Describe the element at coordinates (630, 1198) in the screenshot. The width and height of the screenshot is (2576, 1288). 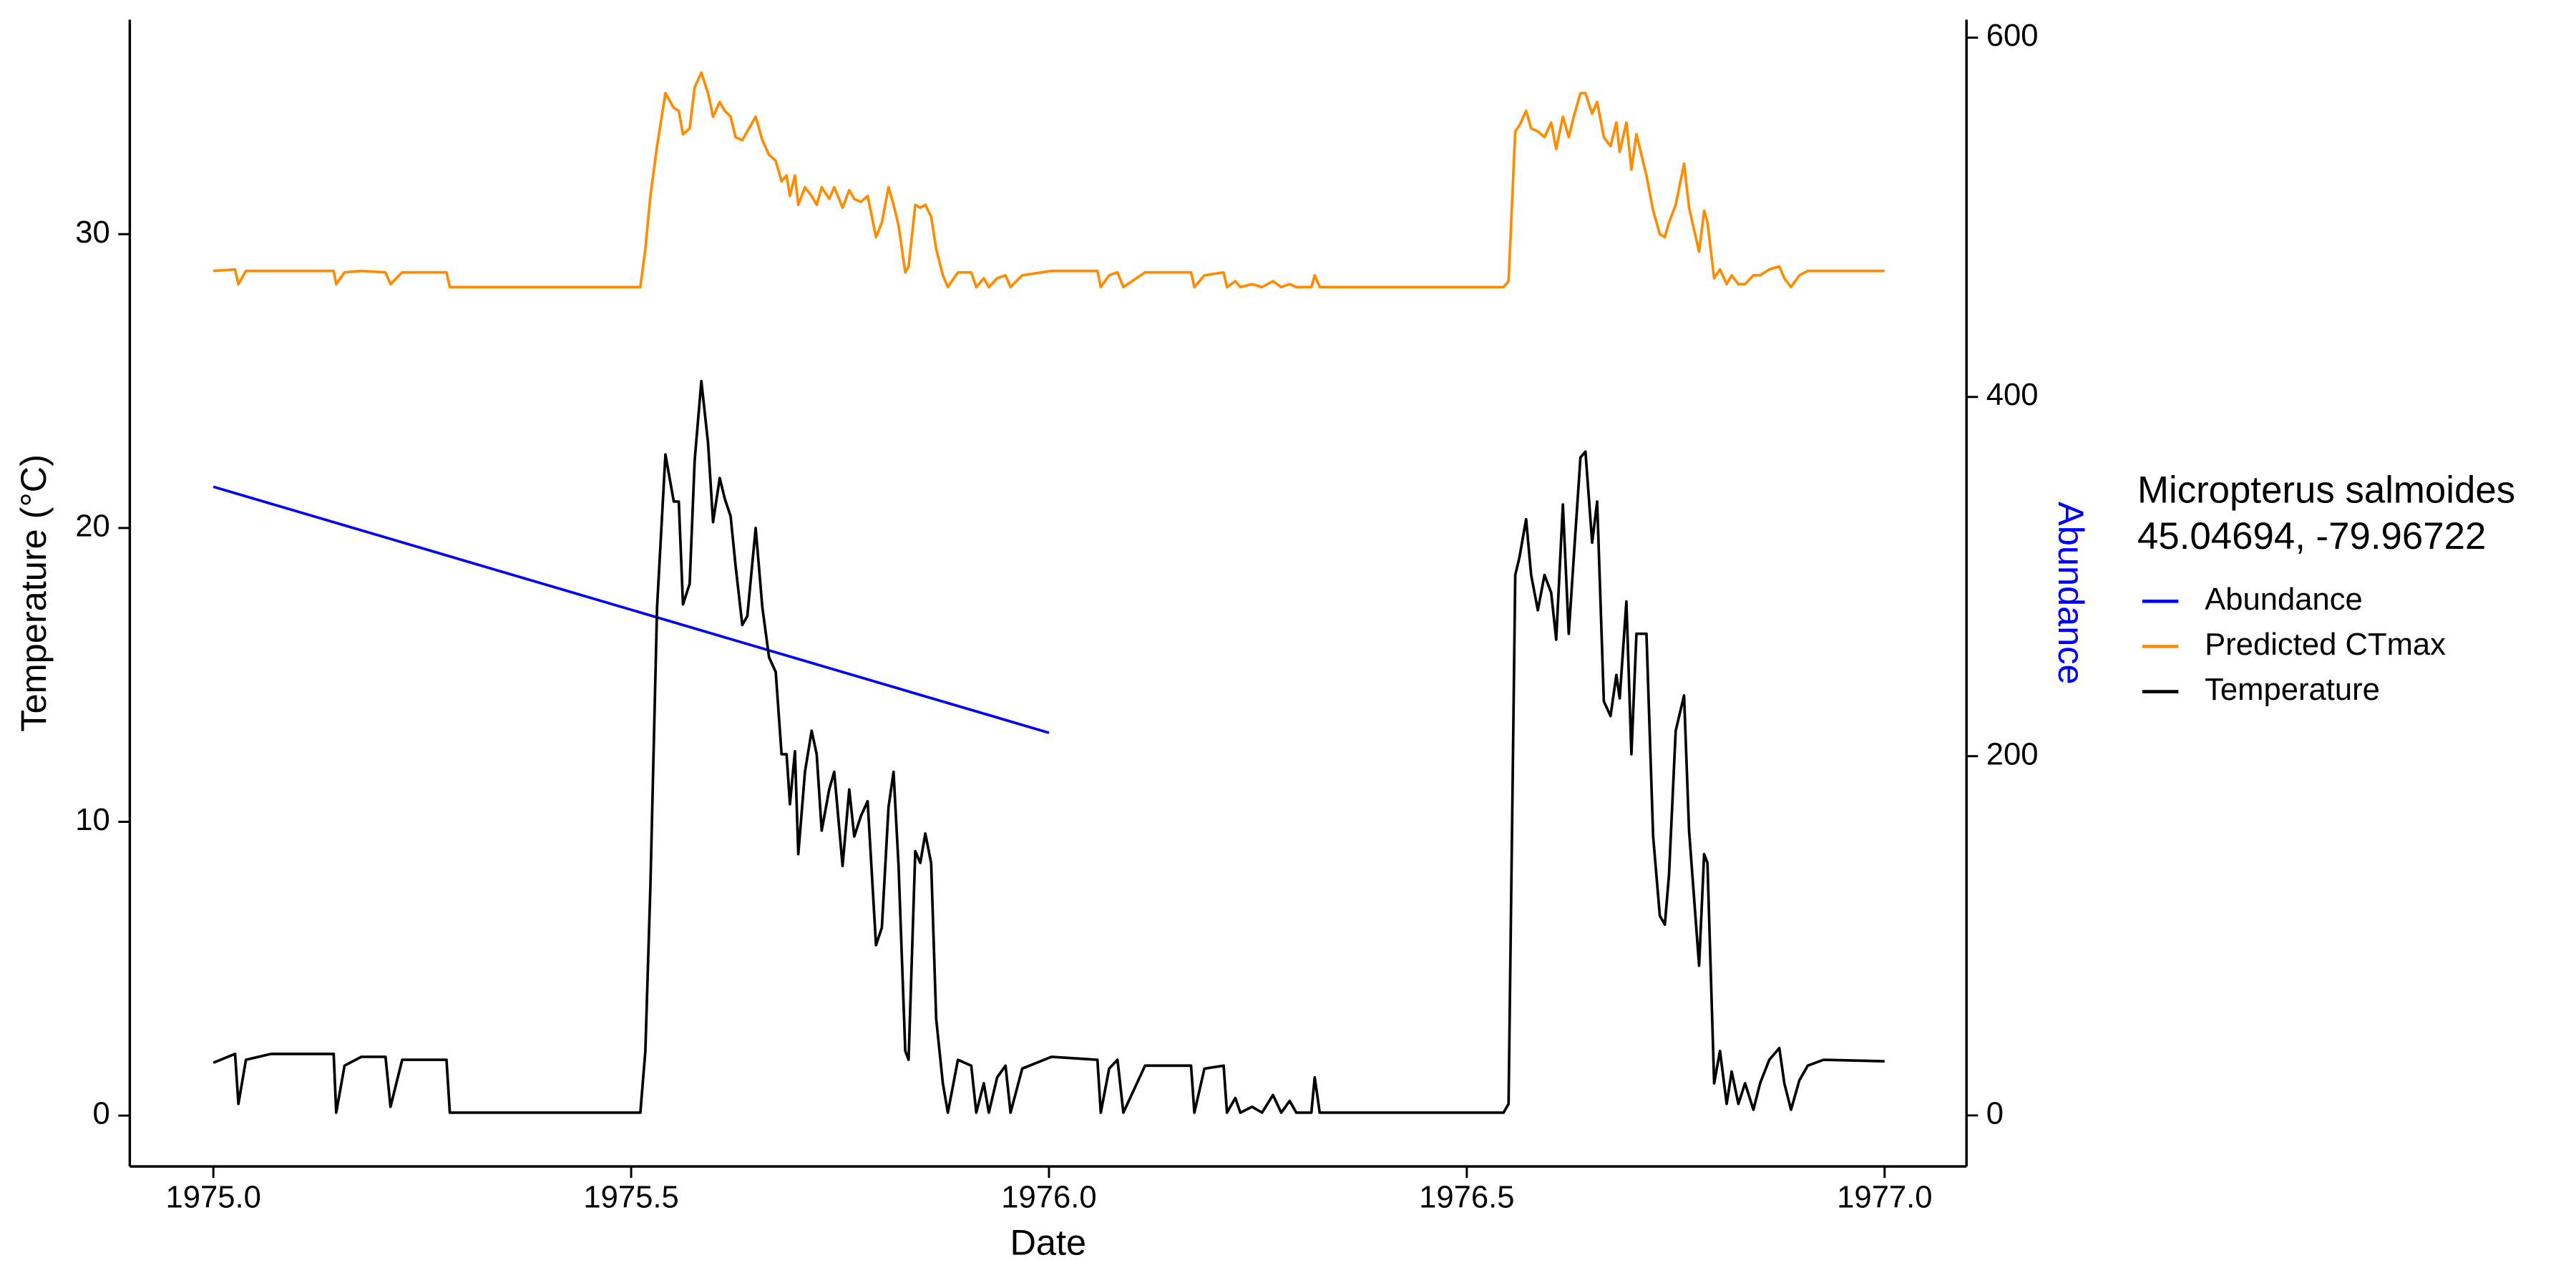
I see `x-tick-label: 1975.5` at that location.